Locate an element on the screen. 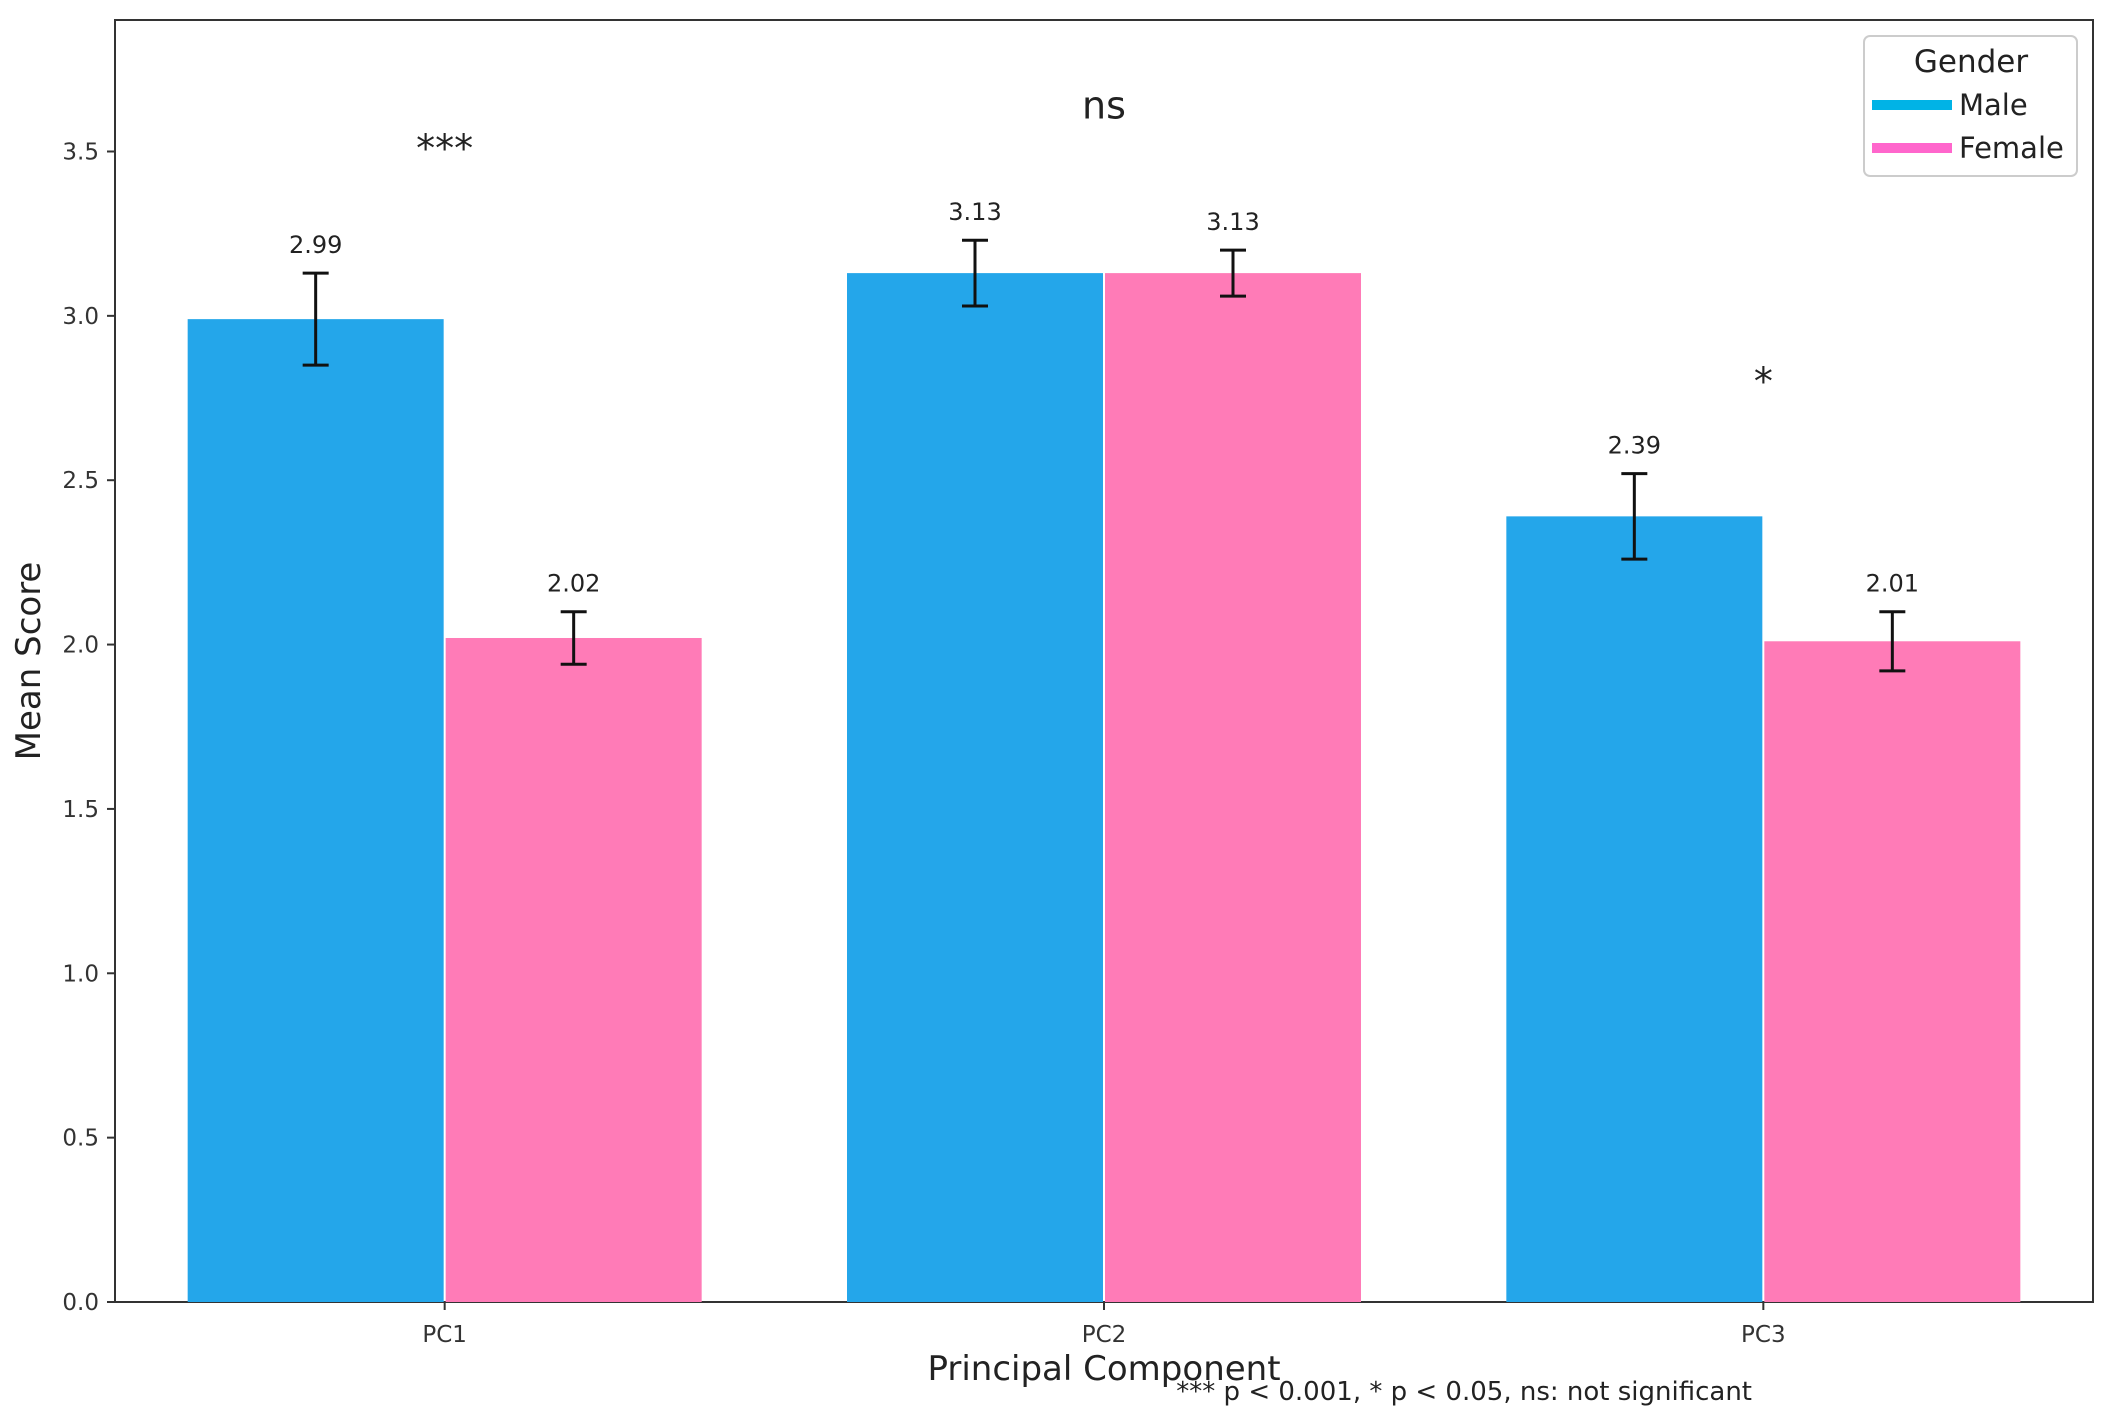  legend-box is located at coordinates (1970, 106).